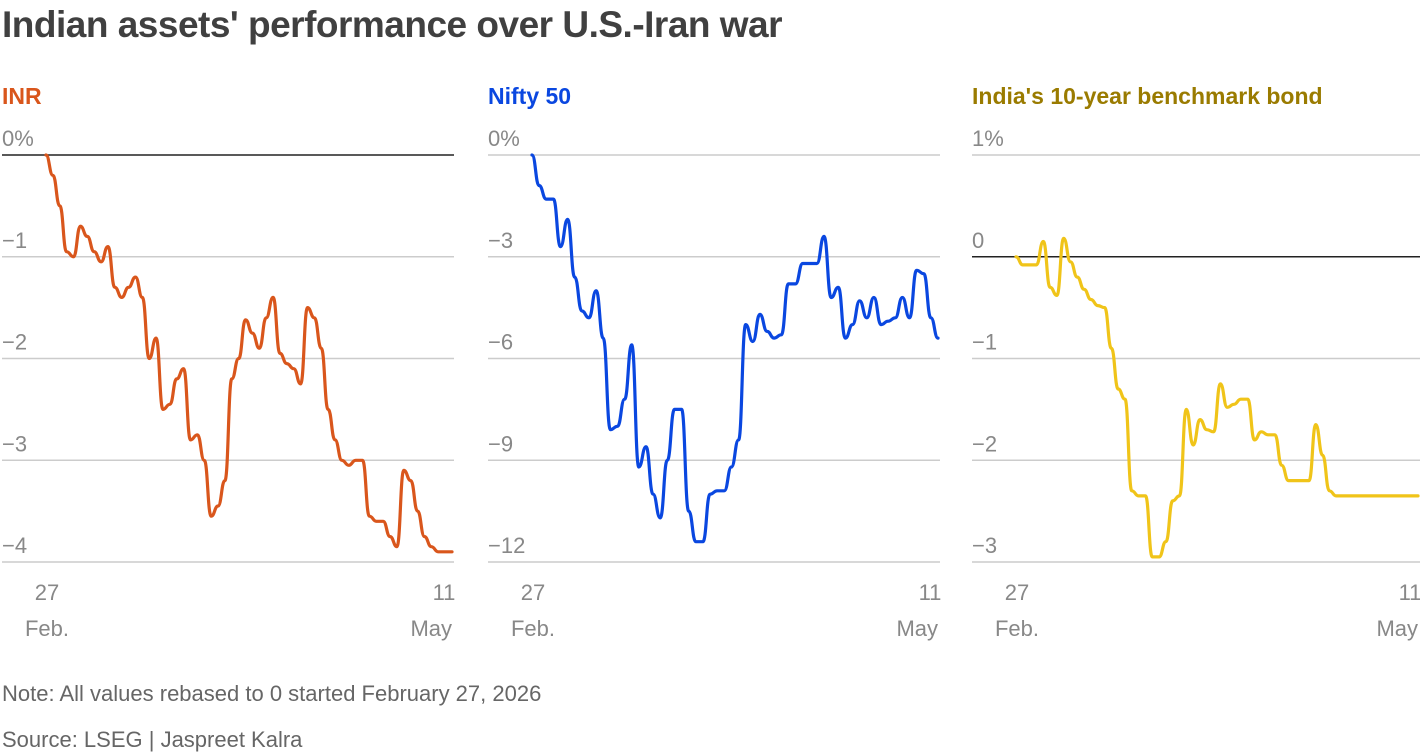  What do you see at coordinates (14, 545) in the screenshot?
I see `y-tick-label: −4` at bounding box center [14, 545].